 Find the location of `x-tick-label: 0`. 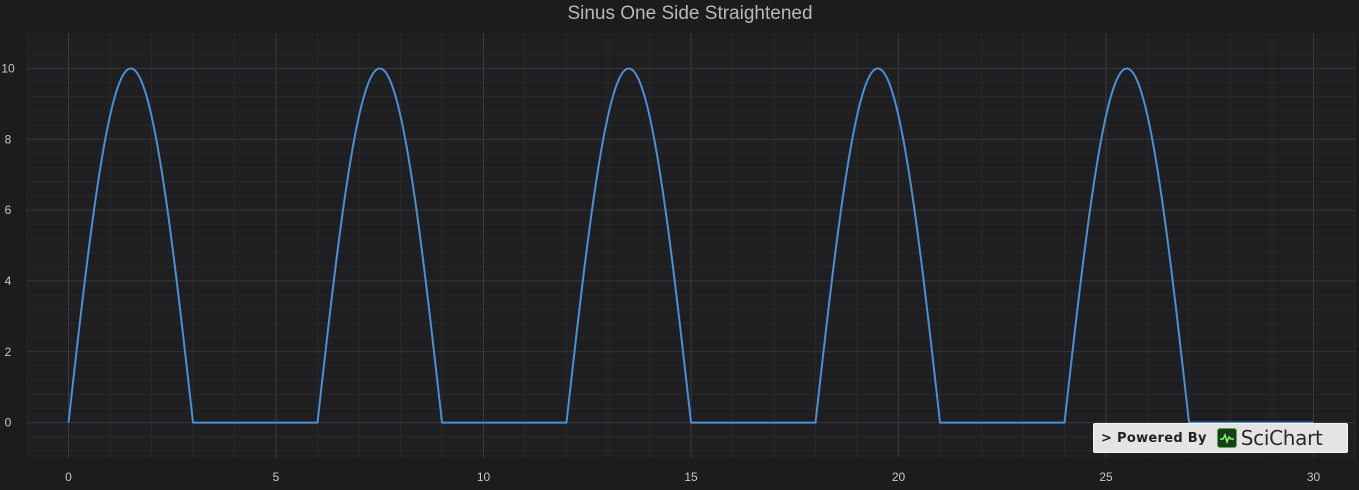

x-tick-label: 0 is located at coordinates (68, 477).